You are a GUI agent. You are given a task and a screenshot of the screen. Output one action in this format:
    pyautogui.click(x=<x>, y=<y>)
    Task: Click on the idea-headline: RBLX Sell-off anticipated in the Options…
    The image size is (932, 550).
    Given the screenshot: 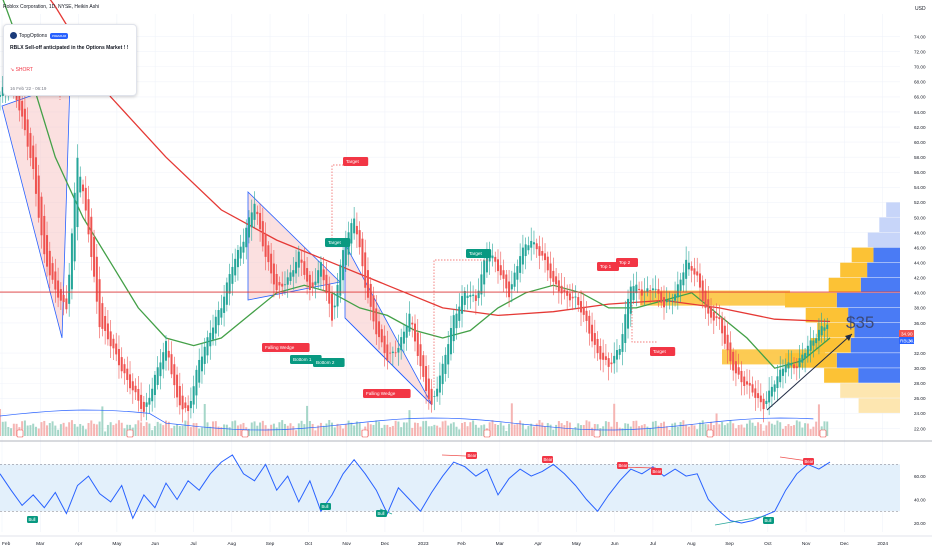 What is the action you would take?
    pyautogui.click(x=69, y=48)
    